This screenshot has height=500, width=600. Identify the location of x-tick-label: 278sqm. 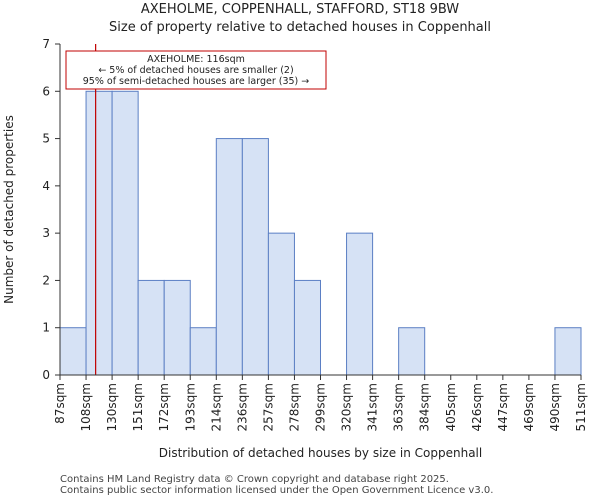
(294, 407).